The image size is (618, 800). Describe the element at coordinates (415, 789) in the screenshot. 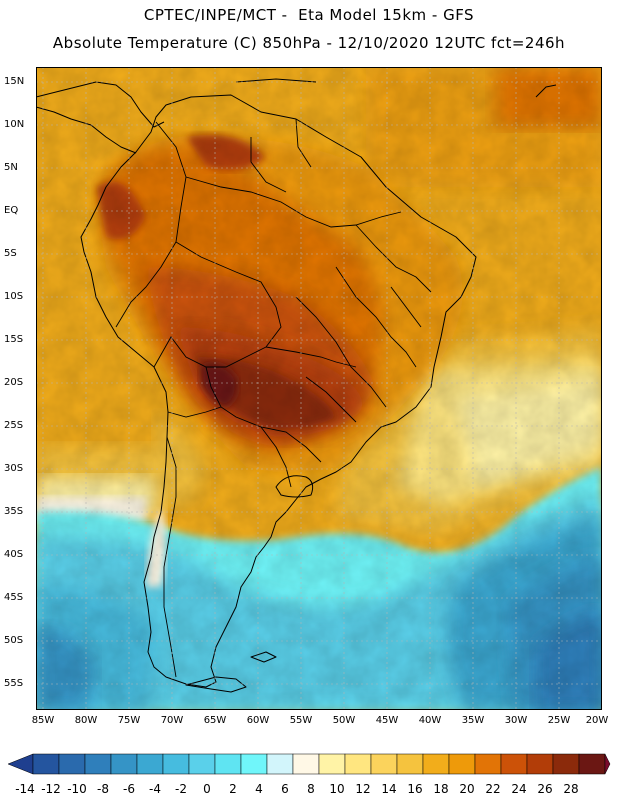

I see `colorbar-label: 16` at that location.